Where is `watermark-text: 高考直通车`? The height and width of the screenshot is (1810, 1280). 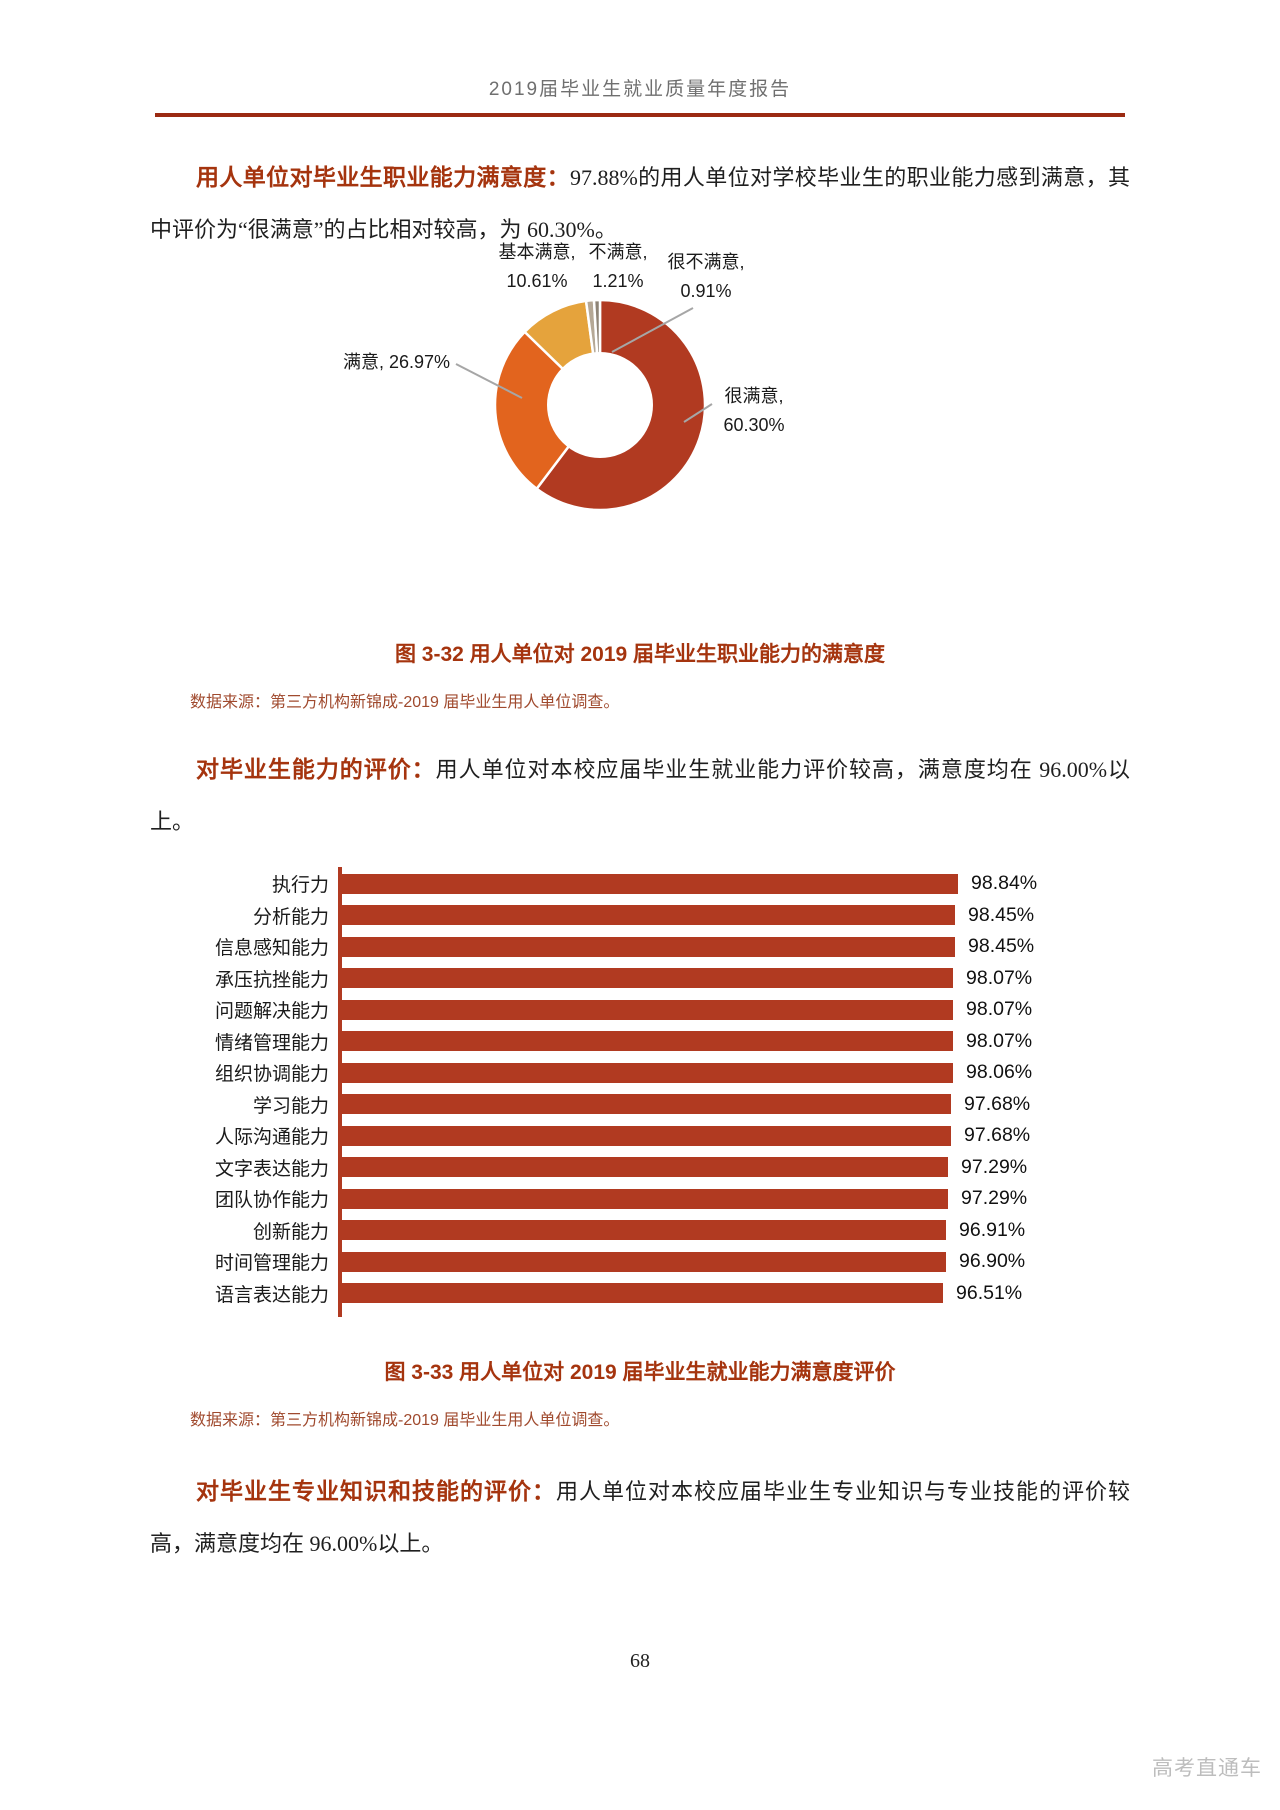 watermark-text: 高考直通车 is located at coordinates (1207, 1768).